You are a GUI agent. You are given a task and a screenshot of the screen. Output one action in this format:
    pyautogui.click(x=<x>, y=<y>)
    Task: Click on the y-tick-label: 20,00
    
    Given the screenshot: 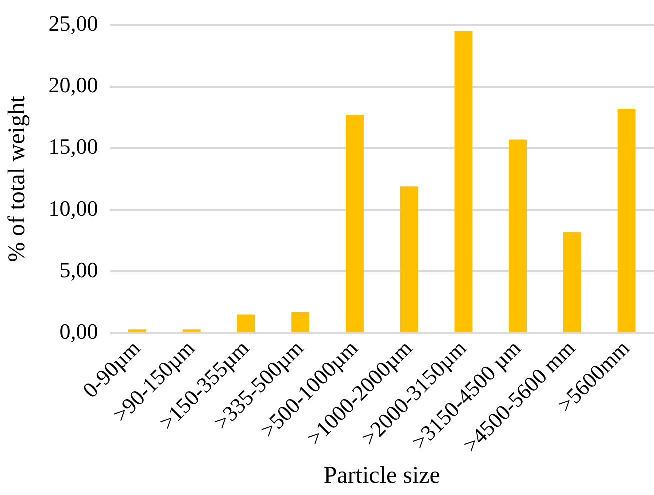 What is the action you would take?
    pyautogui.click(x=73, y=85)
    